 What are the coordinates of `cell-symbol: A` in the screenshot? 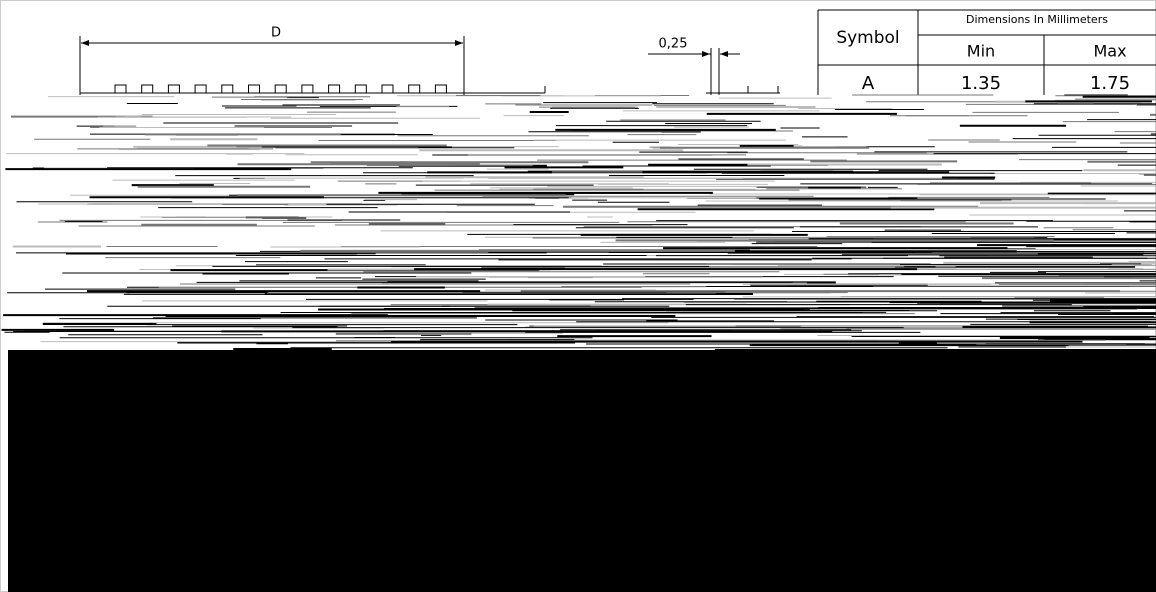 It's located at (868, 83).